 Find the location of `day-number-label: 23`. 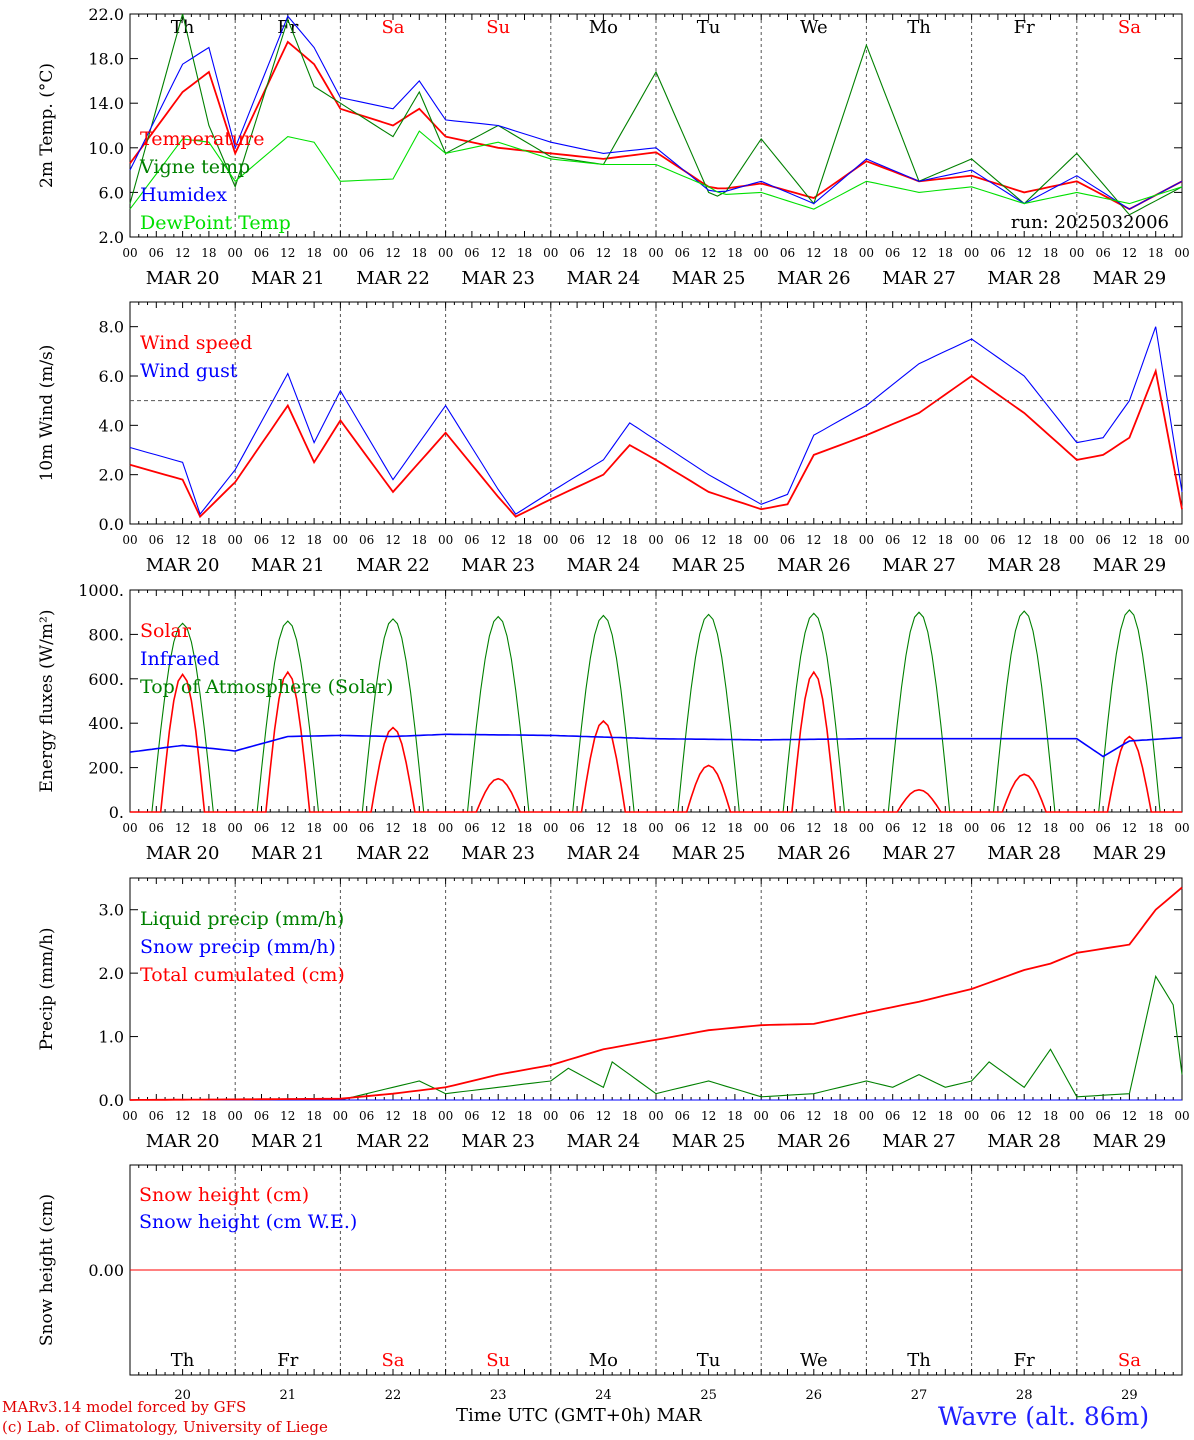

day-number-label: 23 is located at coordinates (498, 1395).